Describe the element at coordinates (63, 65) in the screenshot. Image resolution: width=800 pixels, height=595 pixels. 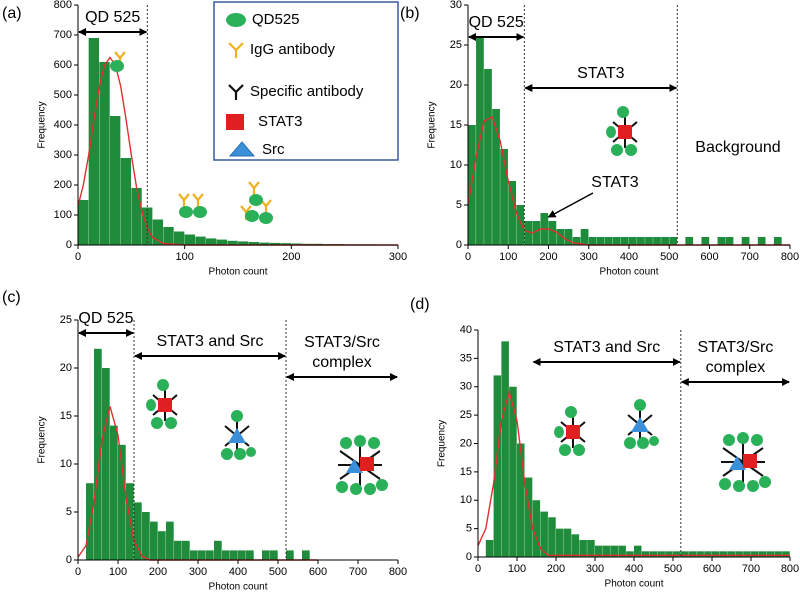
I see `y-tick-label: 600` at that location.